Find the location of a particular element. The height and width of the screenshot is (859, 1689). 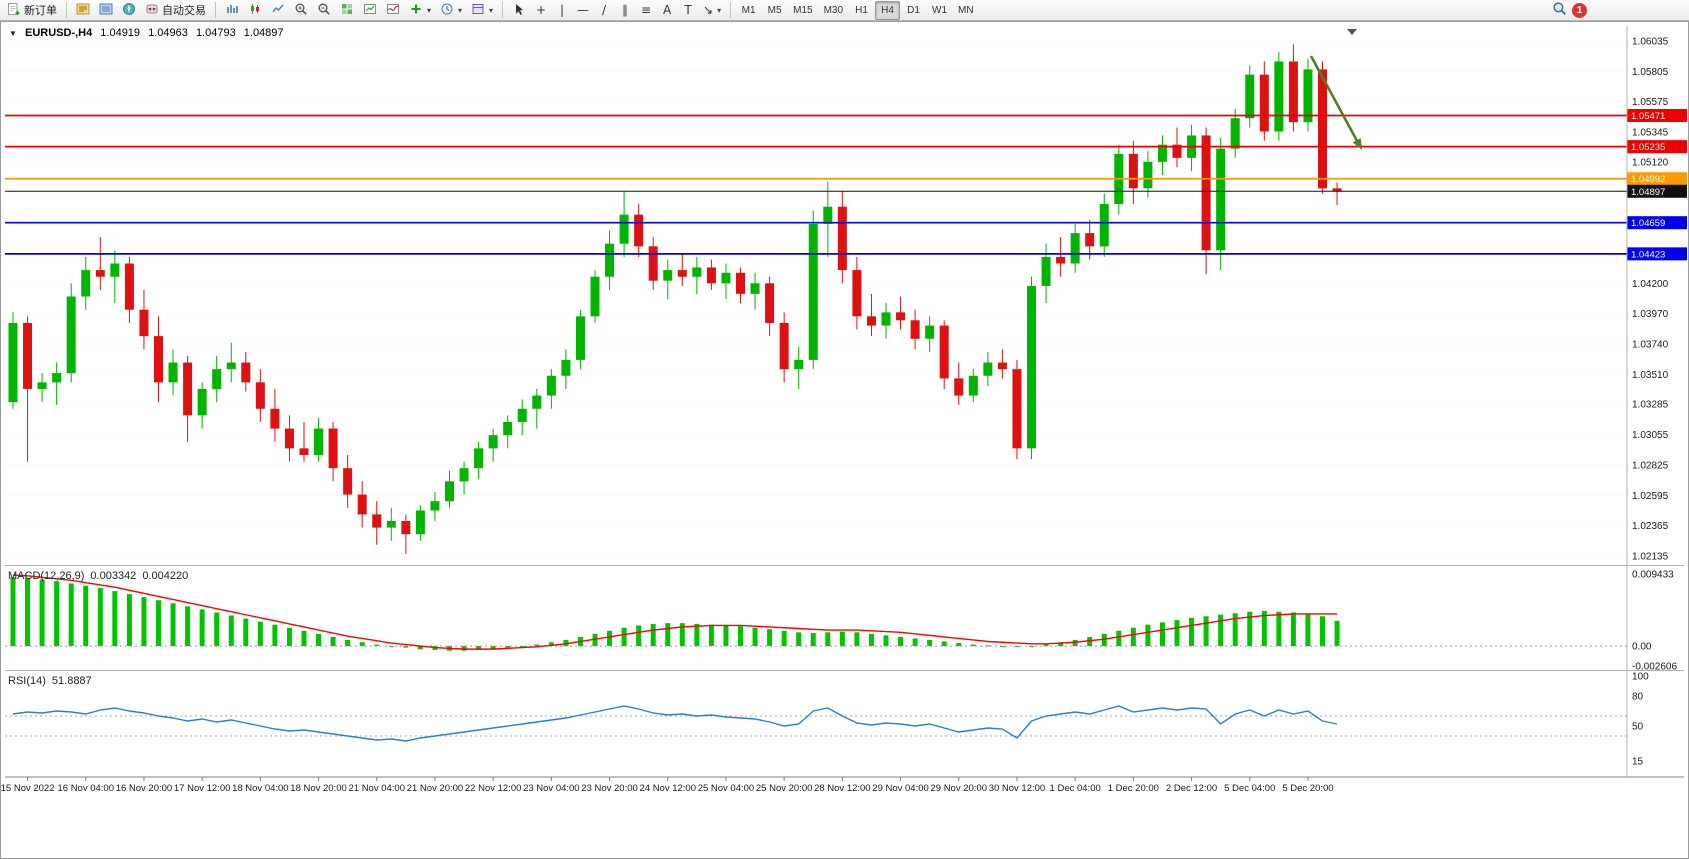

chart-objects-button is located at coordinates (370, 10).